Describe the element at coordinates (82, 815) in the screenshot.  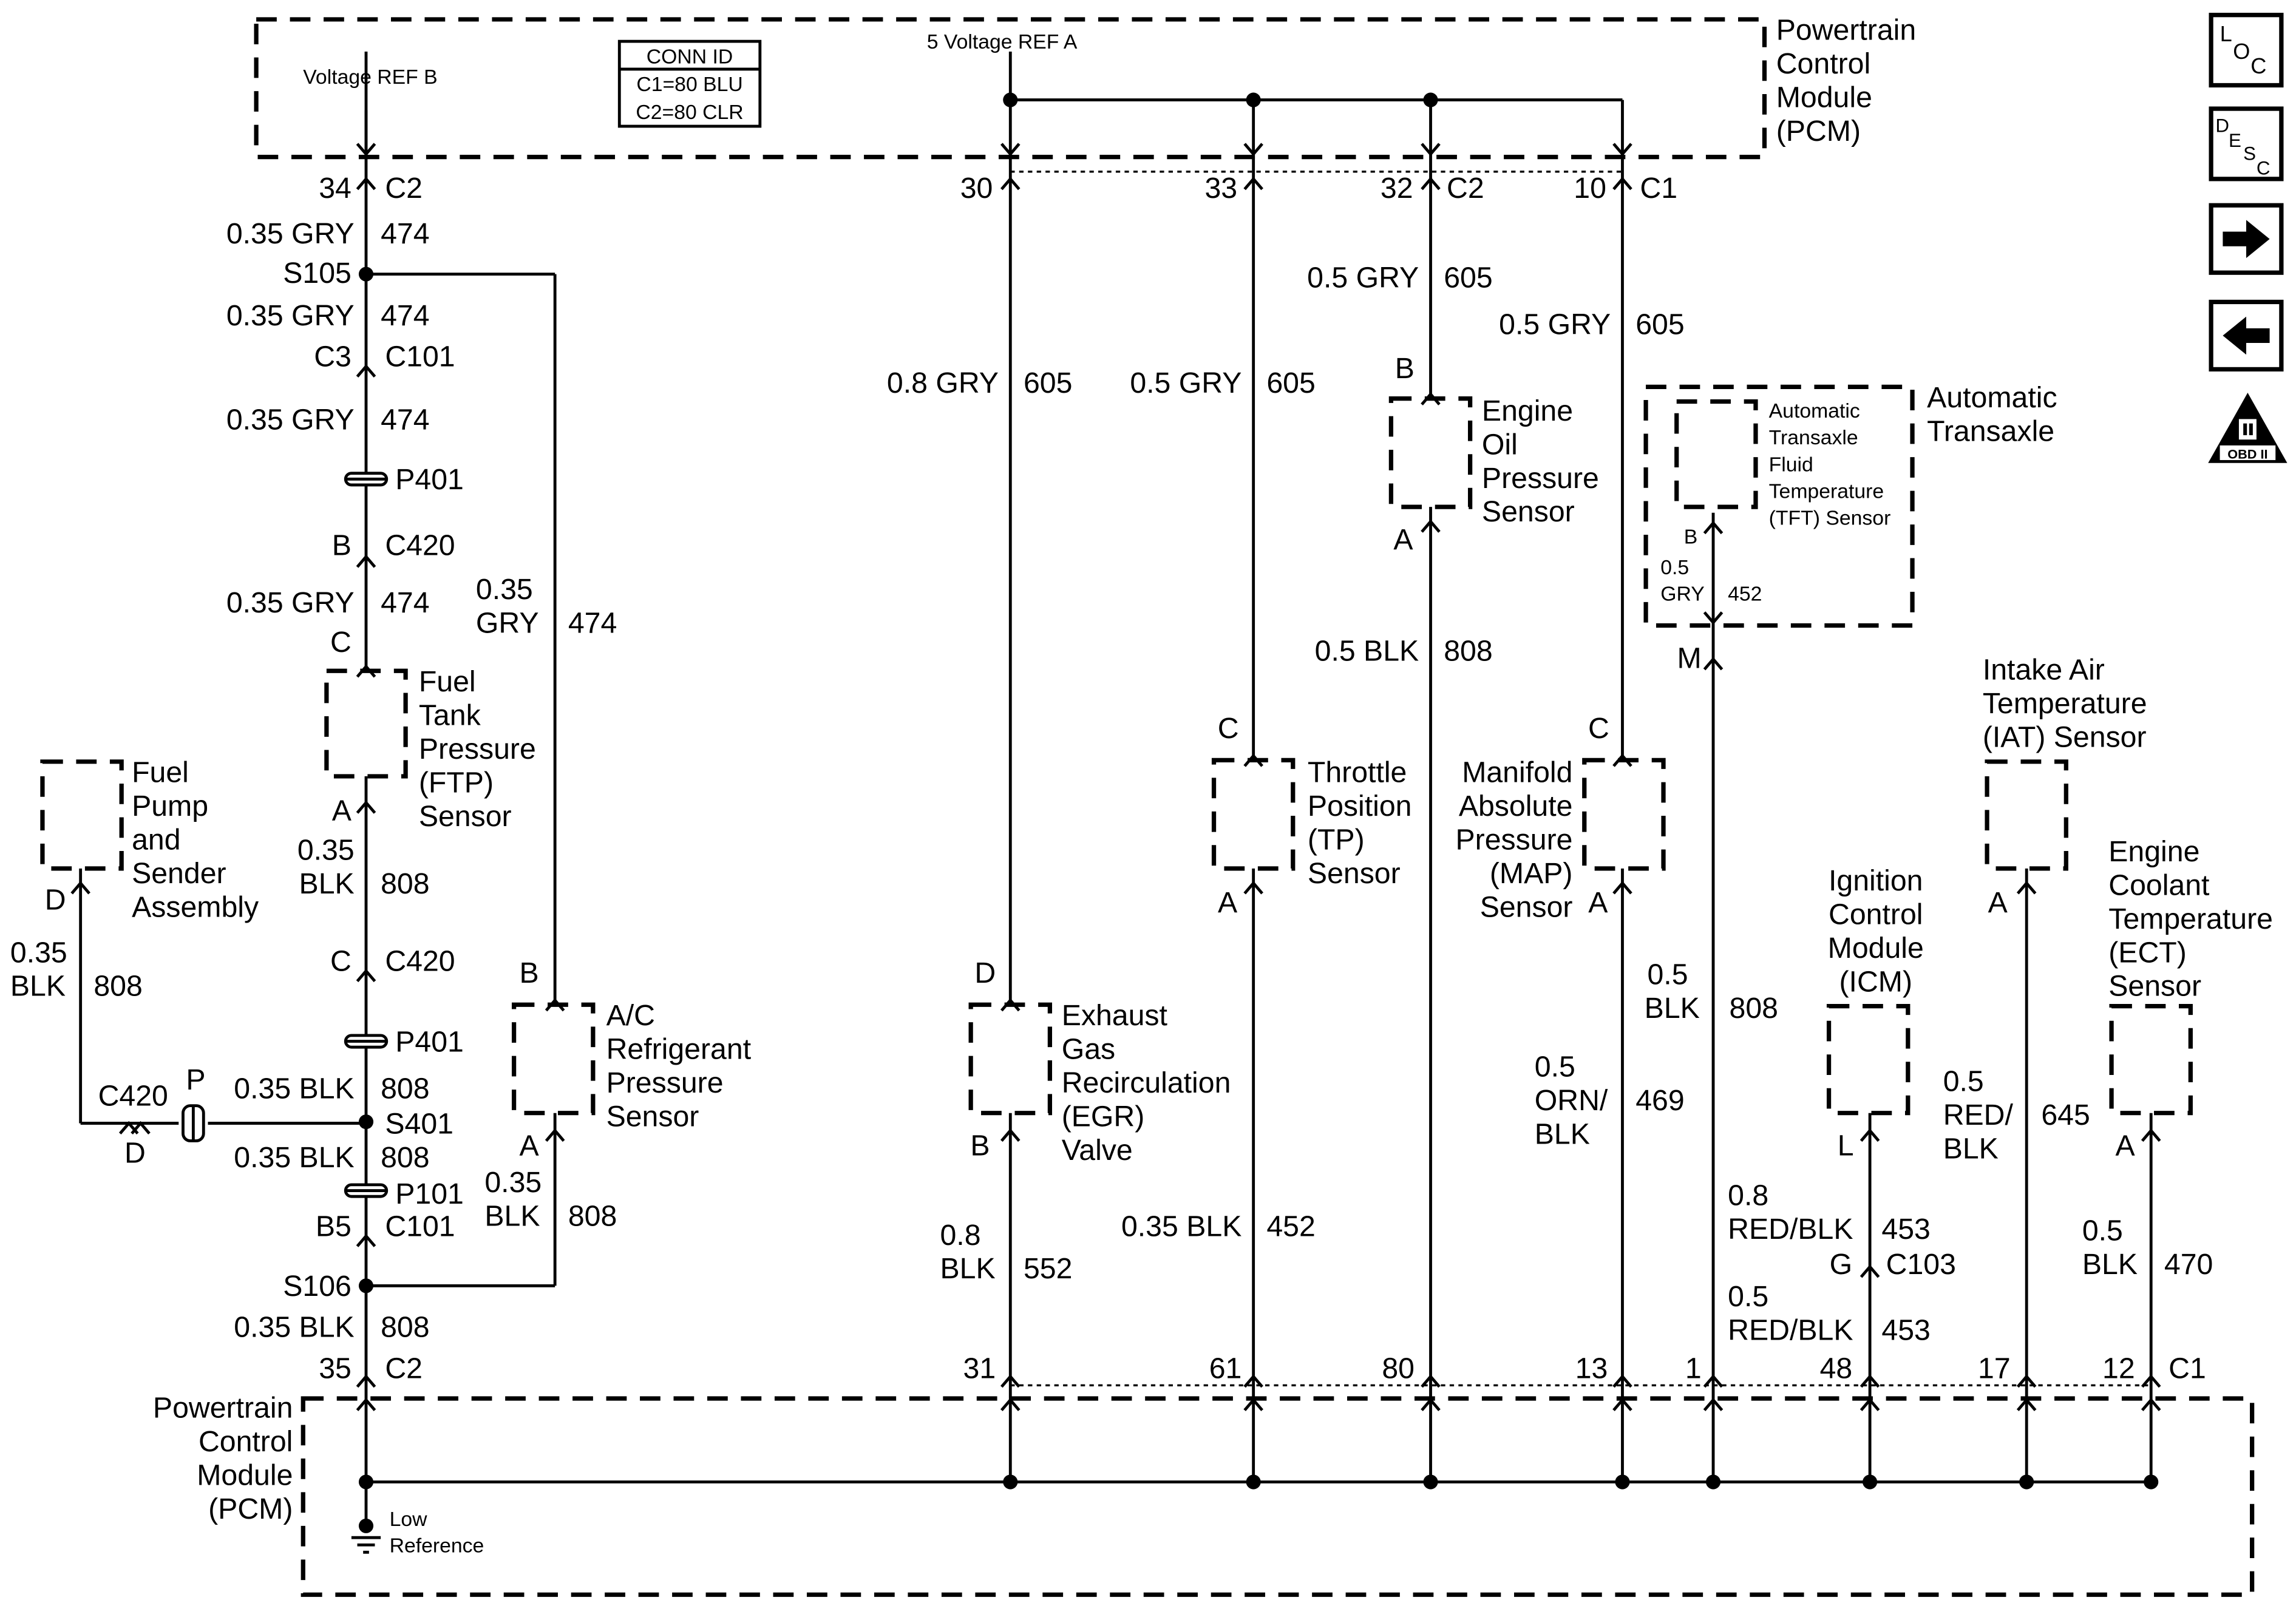
I see `fuel-pump-box` at that location.